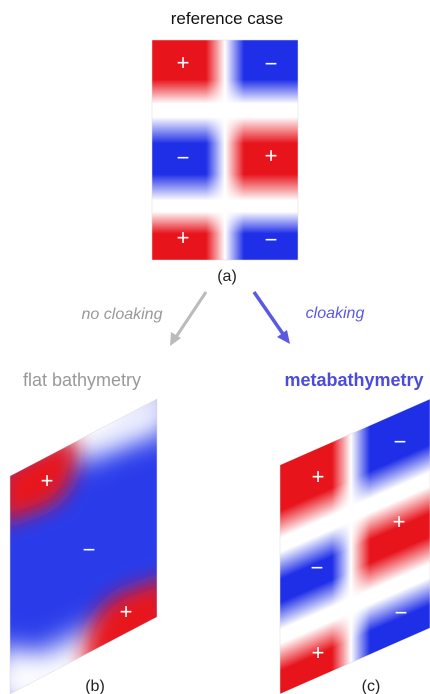 The width and height of the screenshot is (430, 694). What do you see at coordinates (353, 380) in the screenshot?
I see `metabathymetry-title: metabathymetry` at bounding box center [353, 380].